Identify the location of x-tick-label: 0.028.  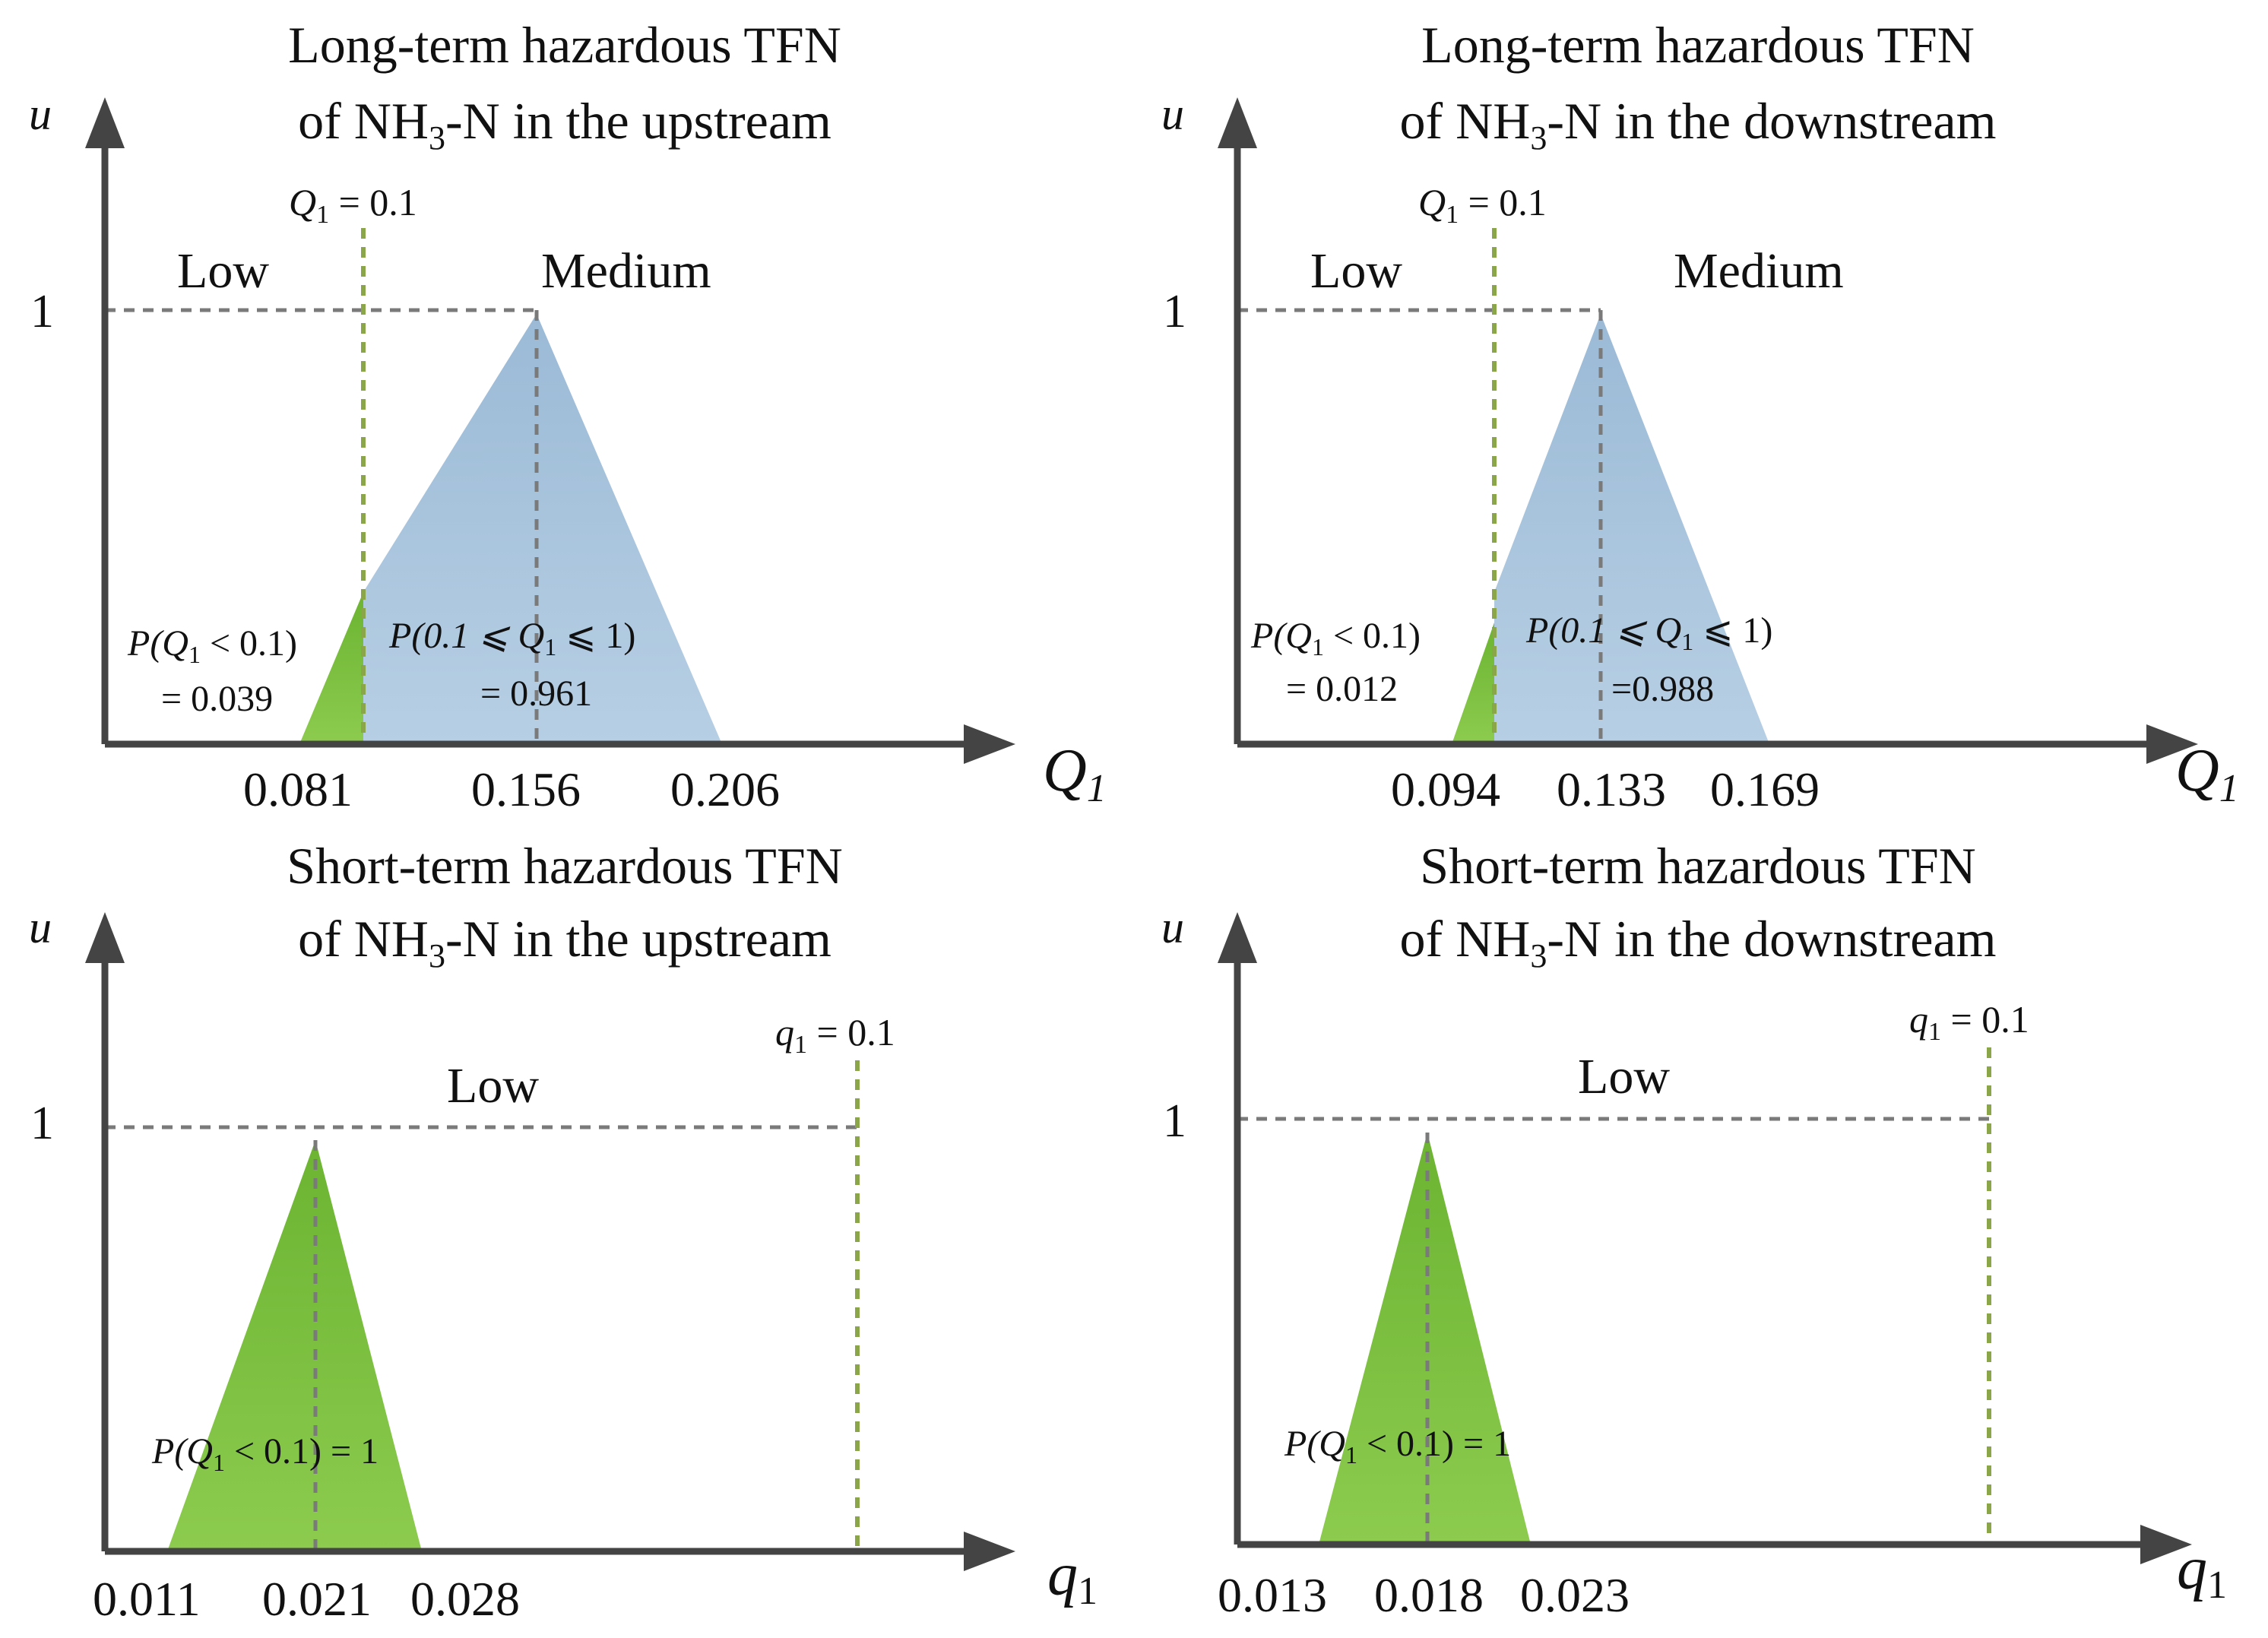
(465, 1599).